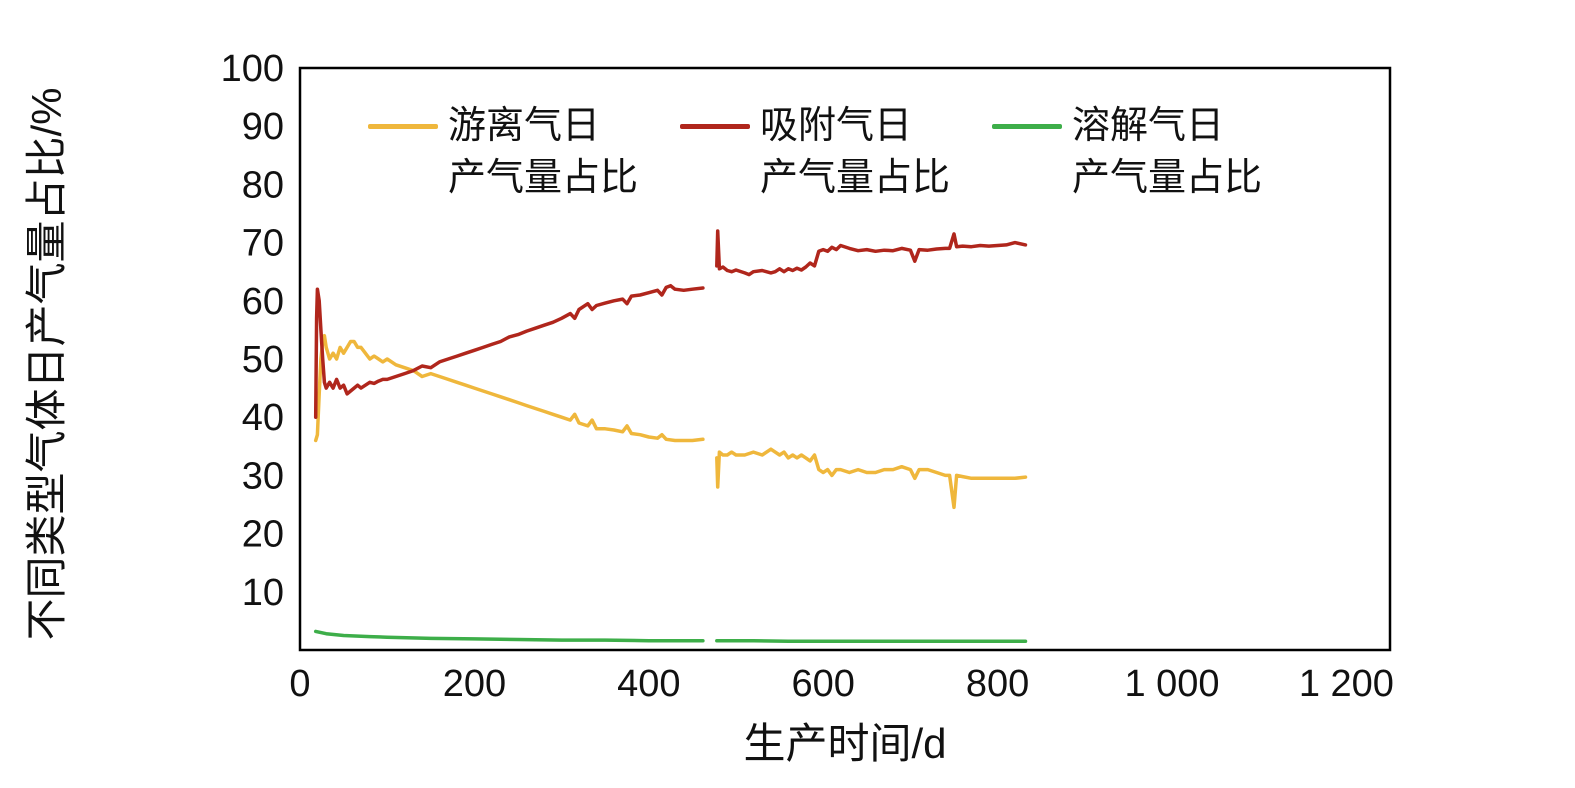 This screenshot has height=788, width=1575. Describe the element at coordinates (403, 126) in the screenshot. I see `legend-swatch-free-gas-line-icon` at that location.